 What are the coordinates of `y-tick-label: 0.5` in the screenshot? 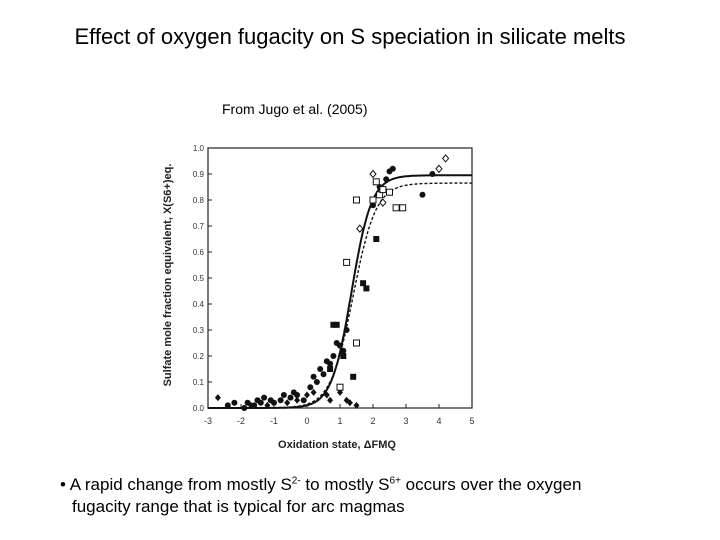 It's located at (199, 278).